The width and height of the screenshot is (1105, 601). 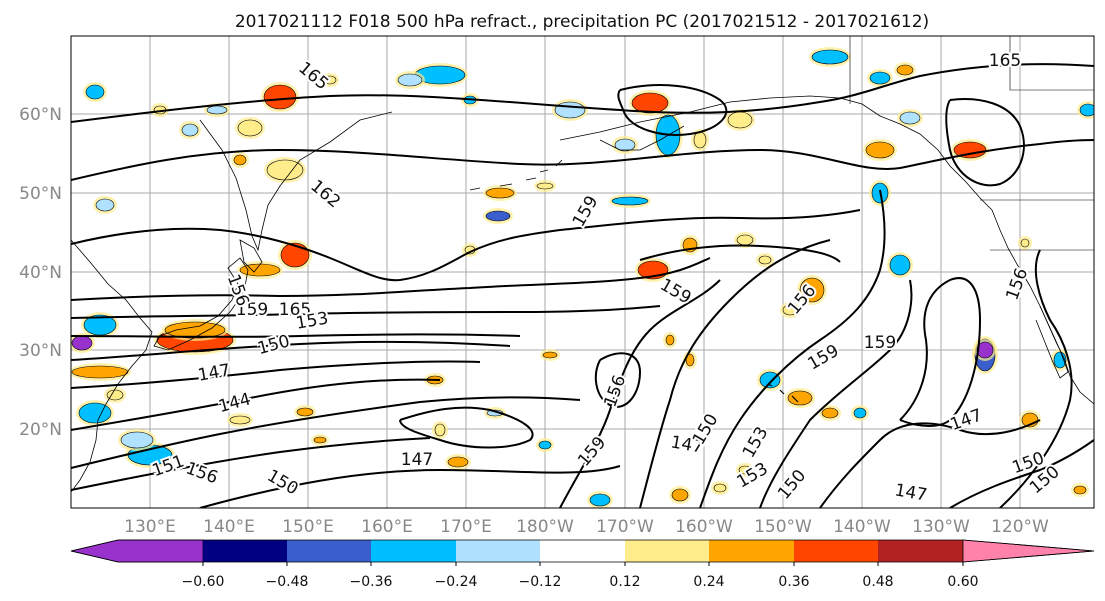 What do you see at coordinates (387, 527) in the screenshot?
I see `lon-tick-label: 160°E` at bounding box center [387, 527].